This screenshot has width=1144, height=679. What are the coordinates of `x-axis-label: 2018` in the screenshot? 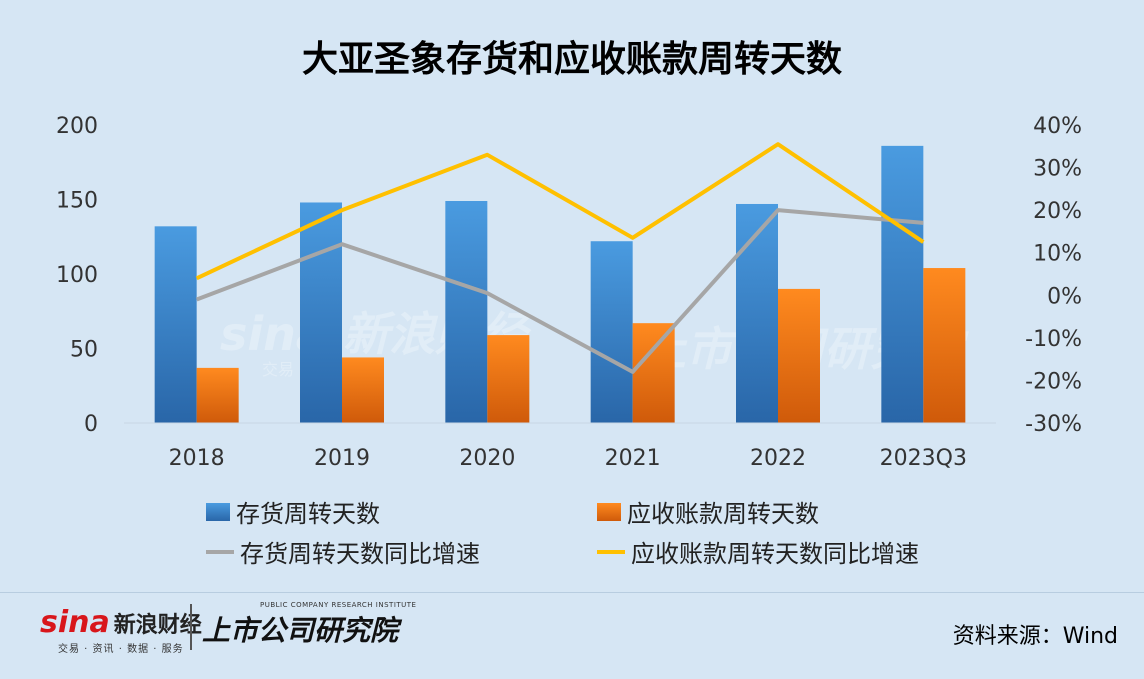 It's located at (197, 458).